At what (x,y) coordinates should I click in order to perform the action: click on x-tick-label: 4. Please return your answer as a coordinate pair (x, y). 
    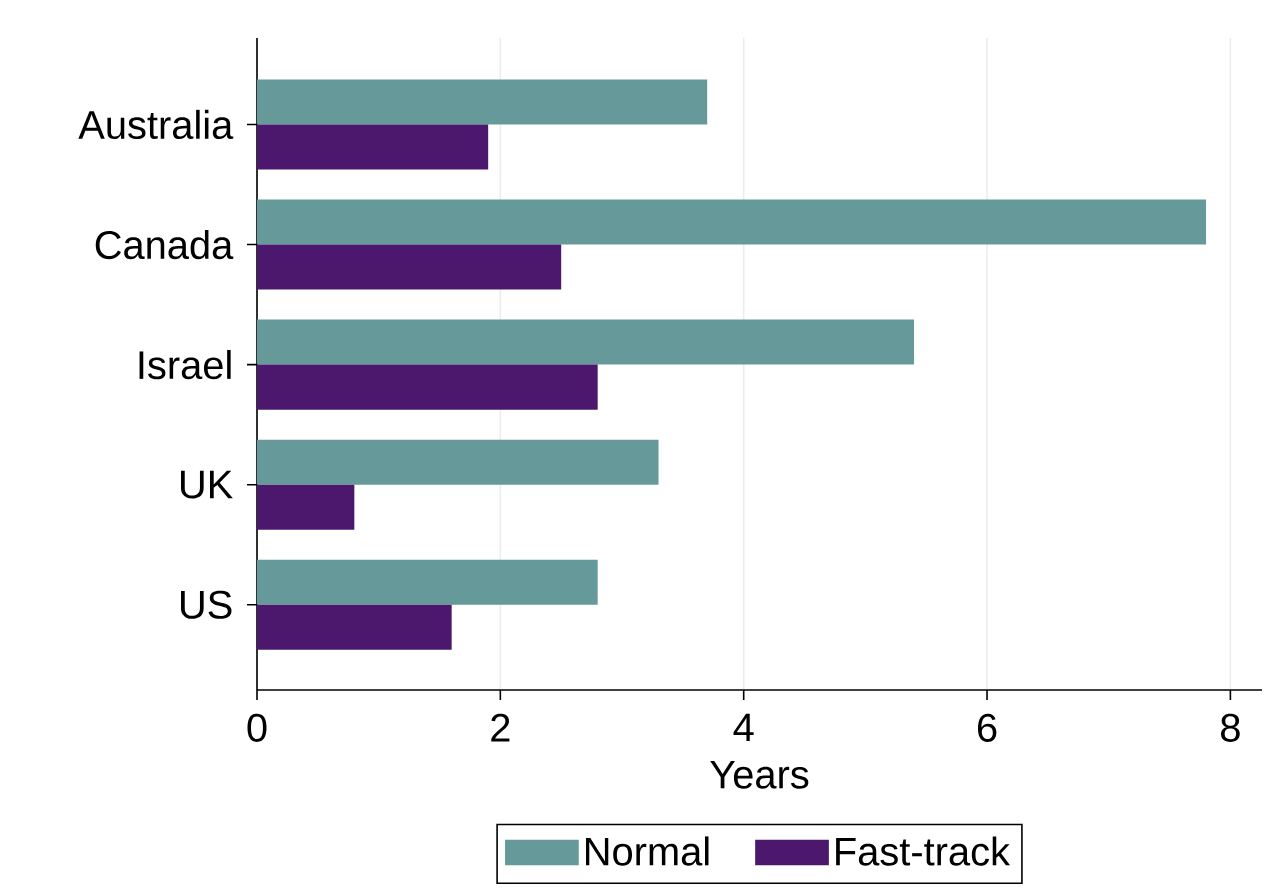
    Looking at the image, I should click on (743, 727).